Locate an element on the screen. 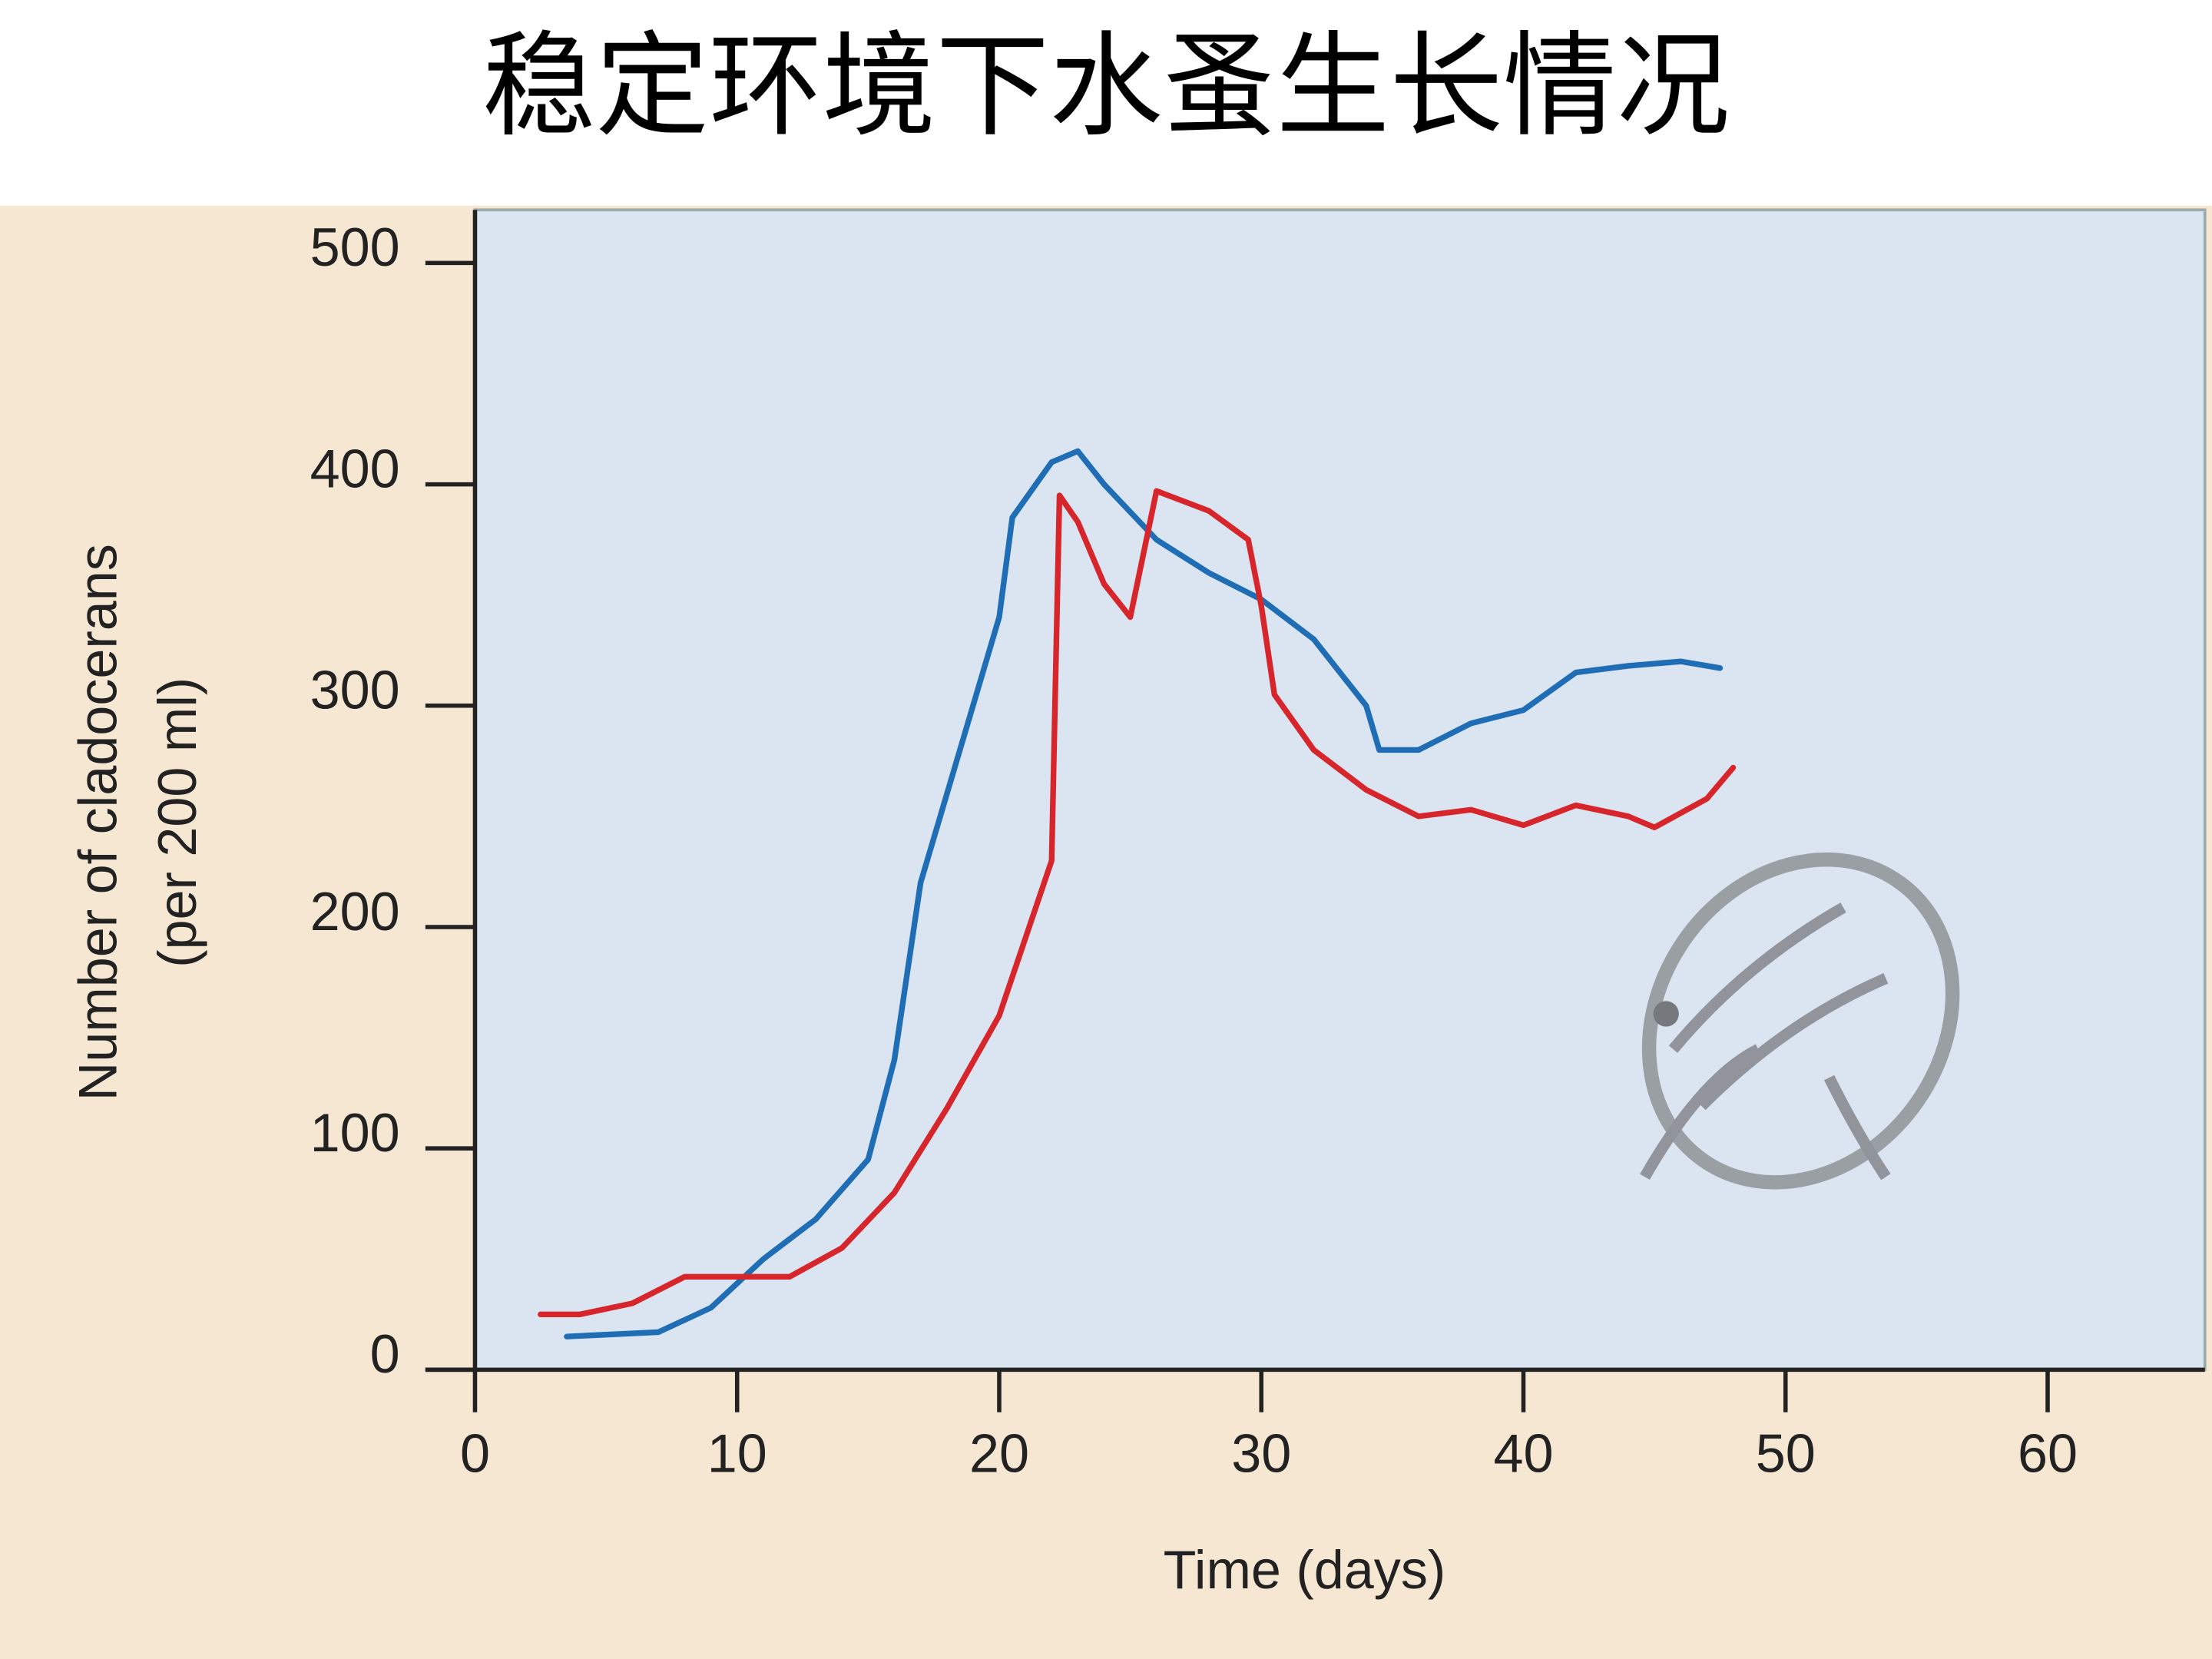  y-tick-label: 100 is located at coordinates (355, 1132).